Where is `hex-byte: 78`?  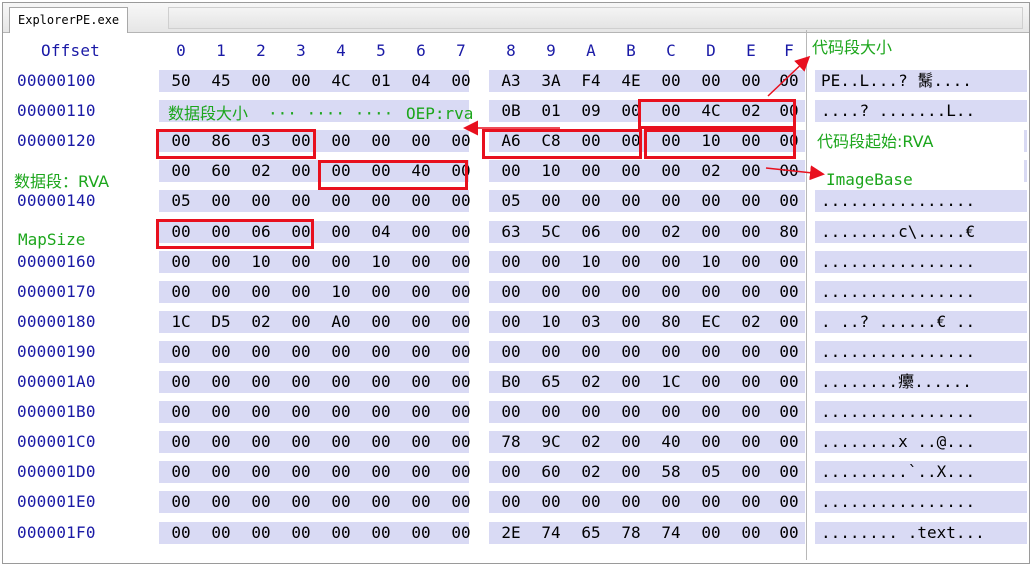 hex-byte: 78 is located at coordinates (511, 442).